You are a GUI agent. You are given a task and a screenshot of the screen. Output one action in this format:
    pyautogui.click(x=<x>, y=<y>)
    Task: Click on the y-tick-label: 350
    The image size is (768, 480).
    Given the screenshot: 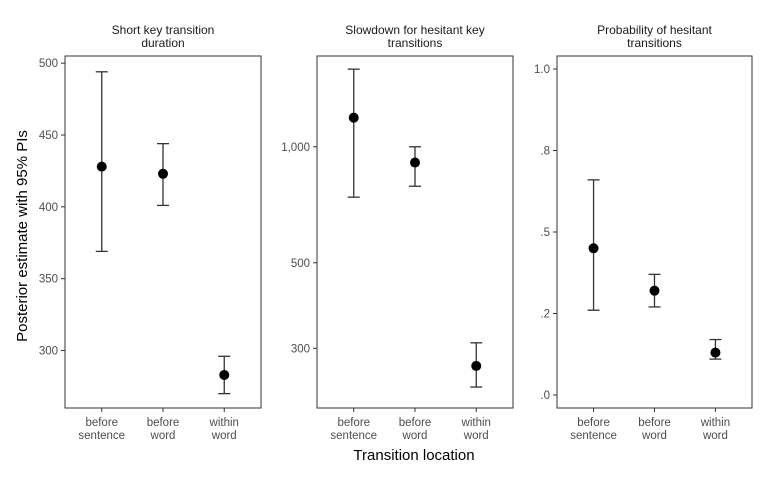 What is the action you would take?
    pyautogui.click(x=48, y=280)
    